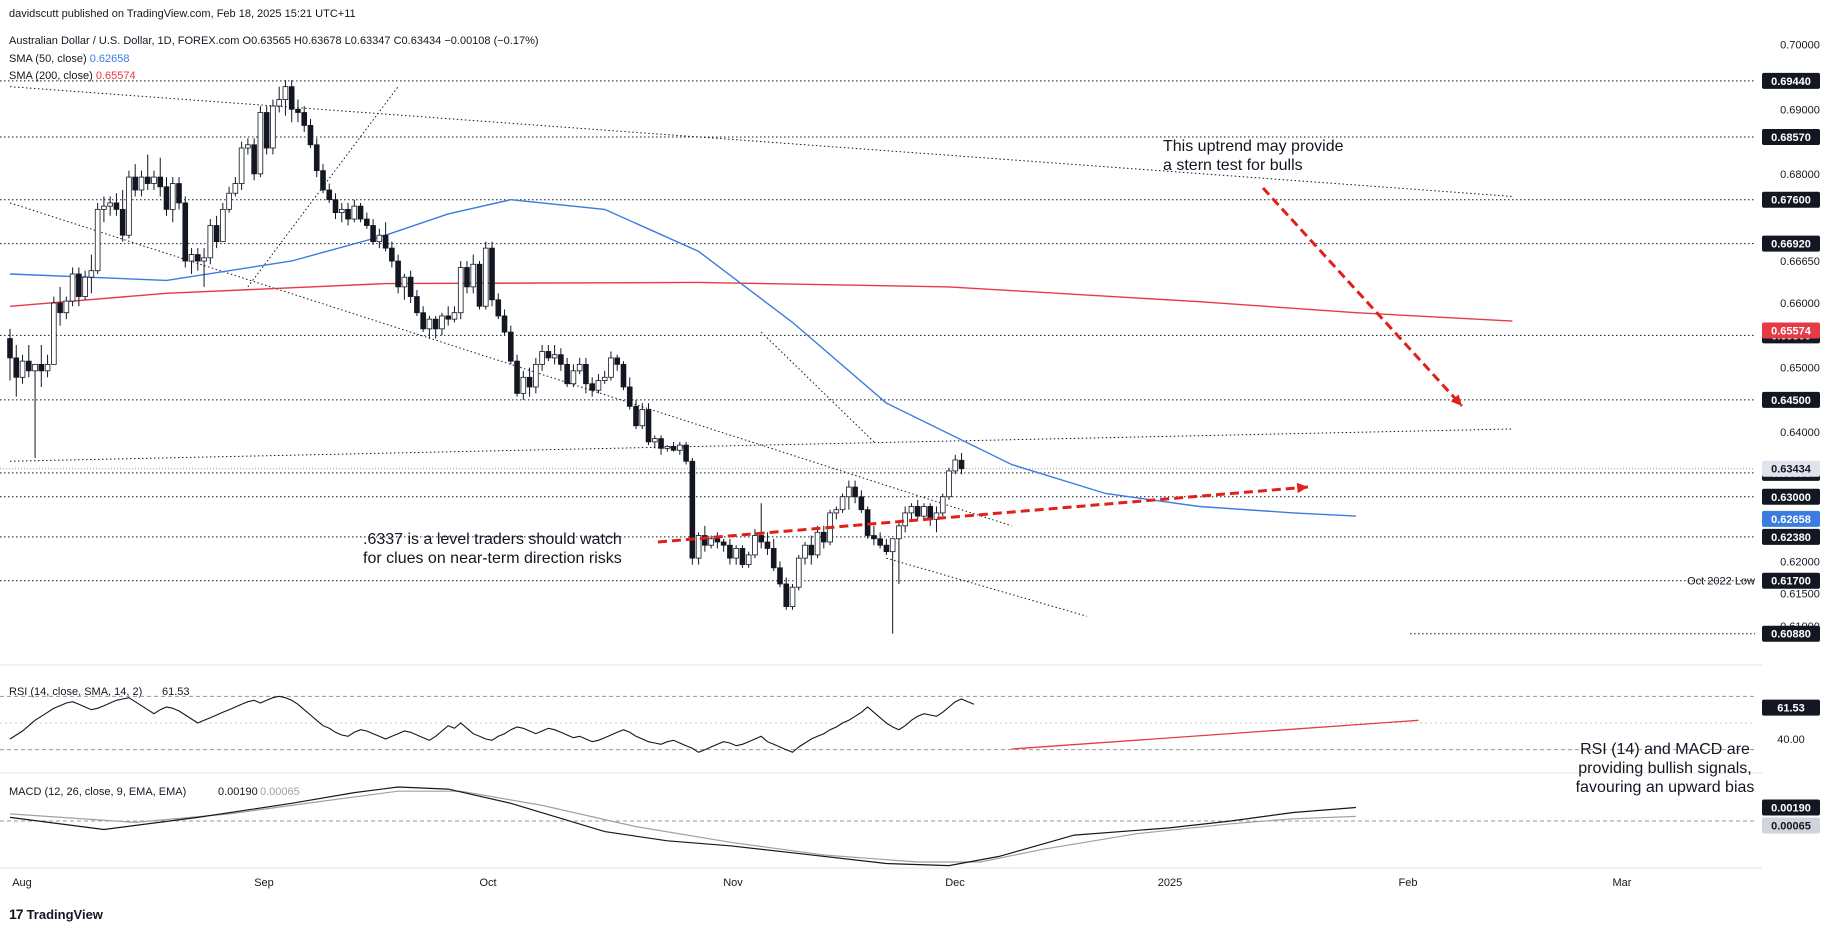 The image size is (1835, 931). What do you see at coordinates (1456, 400) in the screenshot?
I see `uptrend-arrow-head` at bounding box center [1456, 400].